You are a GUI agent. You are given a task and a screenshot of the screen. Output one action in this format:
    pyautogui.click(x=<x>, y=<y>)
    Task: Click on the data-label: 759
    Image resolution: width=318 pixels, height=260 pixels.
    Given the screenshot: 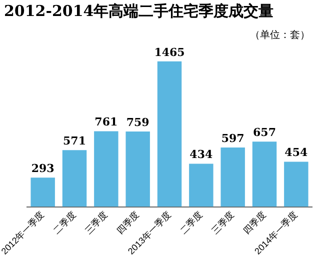 What is the action you would take?
    pyautogui.click(x=138, y=122)
    